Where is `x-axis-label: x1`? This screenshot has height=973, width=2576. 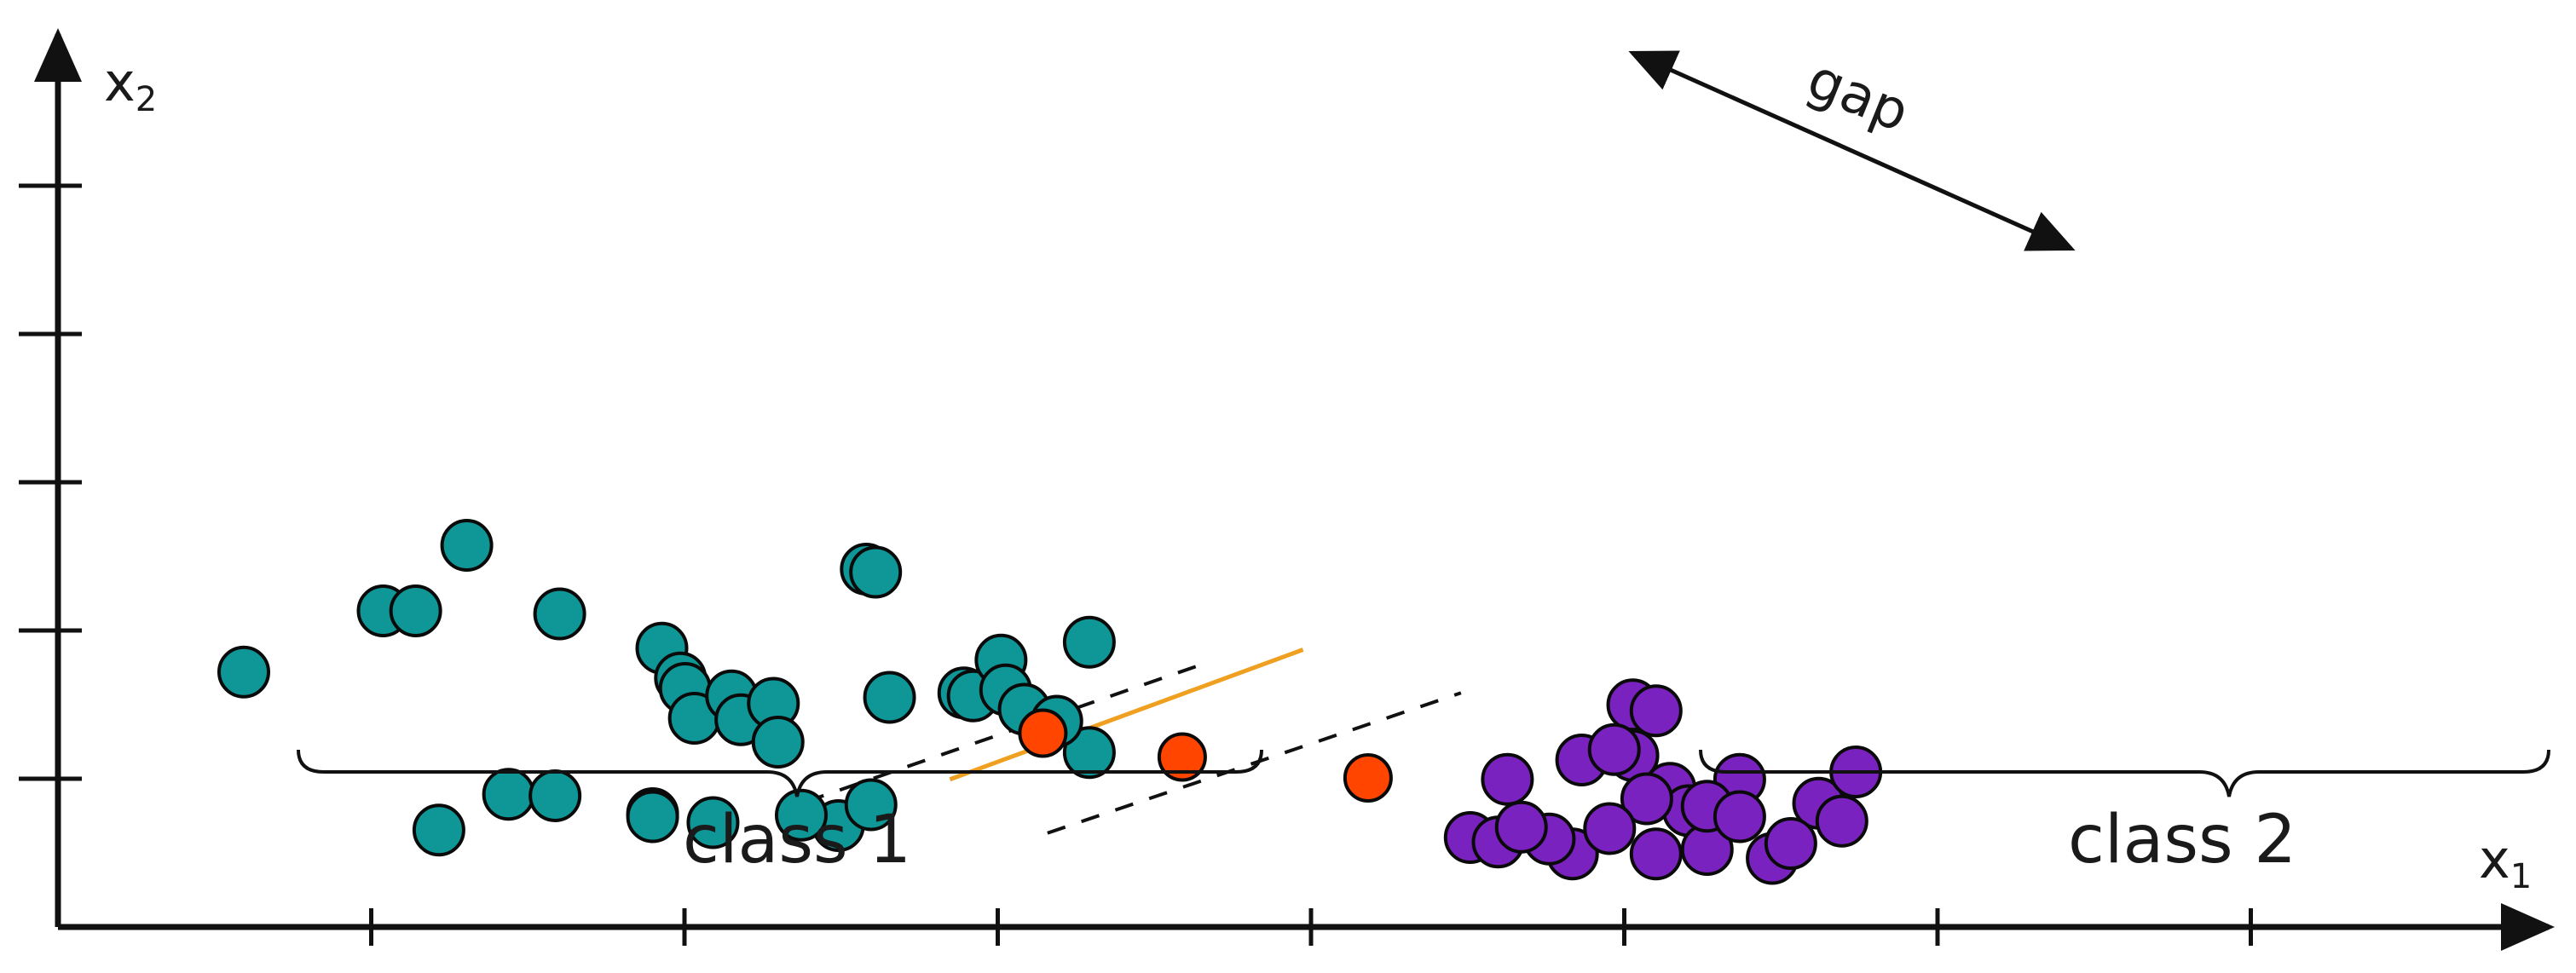
x-axis-label: x1 is located at coordinates (2505, 862).